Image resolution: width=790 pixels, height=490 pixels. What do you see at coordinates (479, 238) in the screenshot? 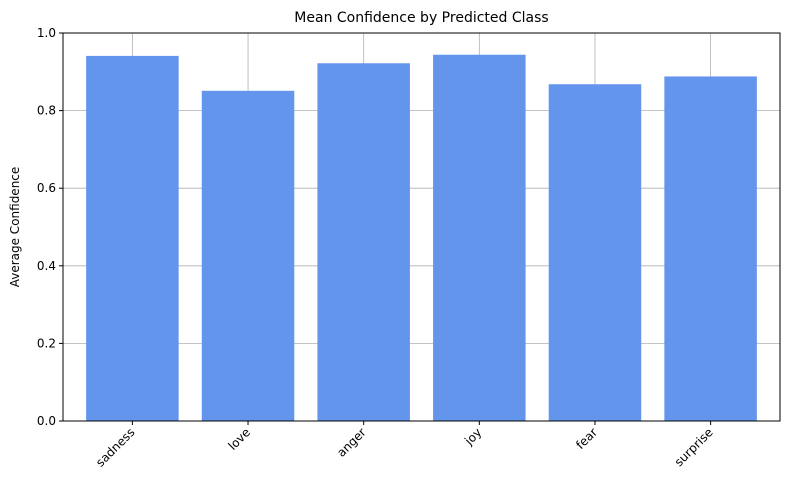
I see `bar-joy` at bounding box center [479, 238].